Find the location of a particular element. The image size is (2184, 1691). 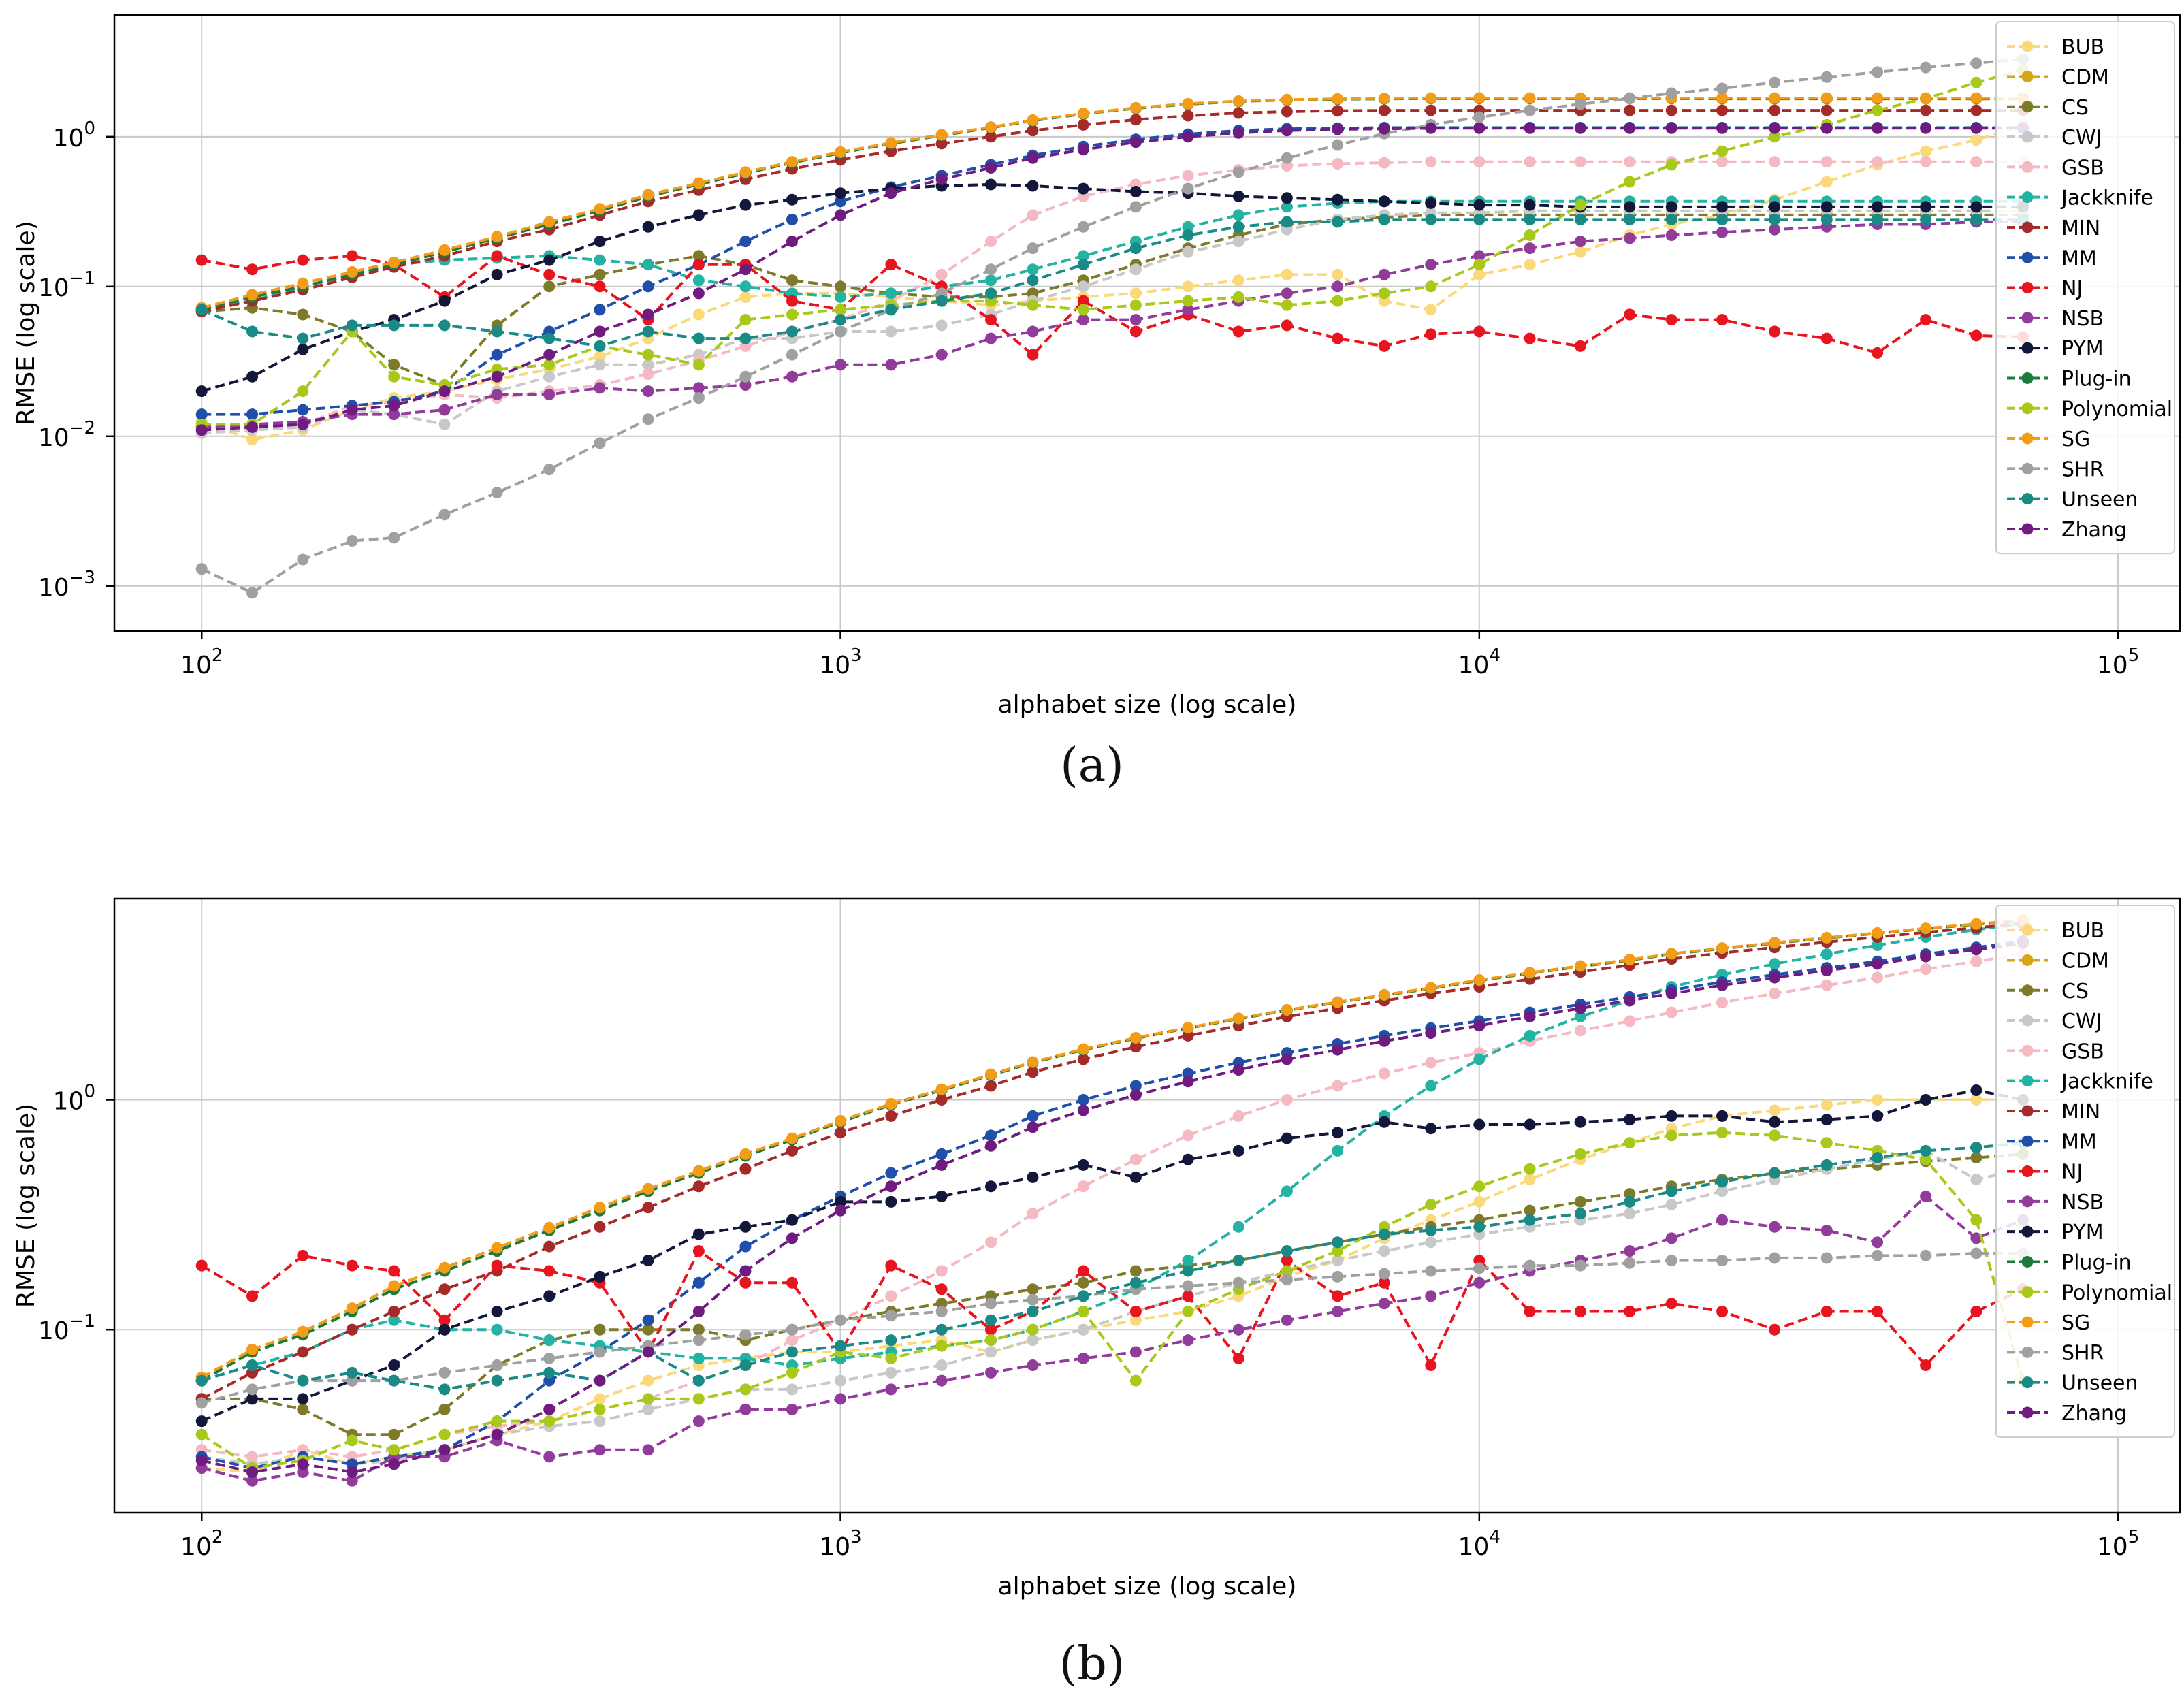

legend-item-cdm: CDM is located at coordinates (2058, 961).